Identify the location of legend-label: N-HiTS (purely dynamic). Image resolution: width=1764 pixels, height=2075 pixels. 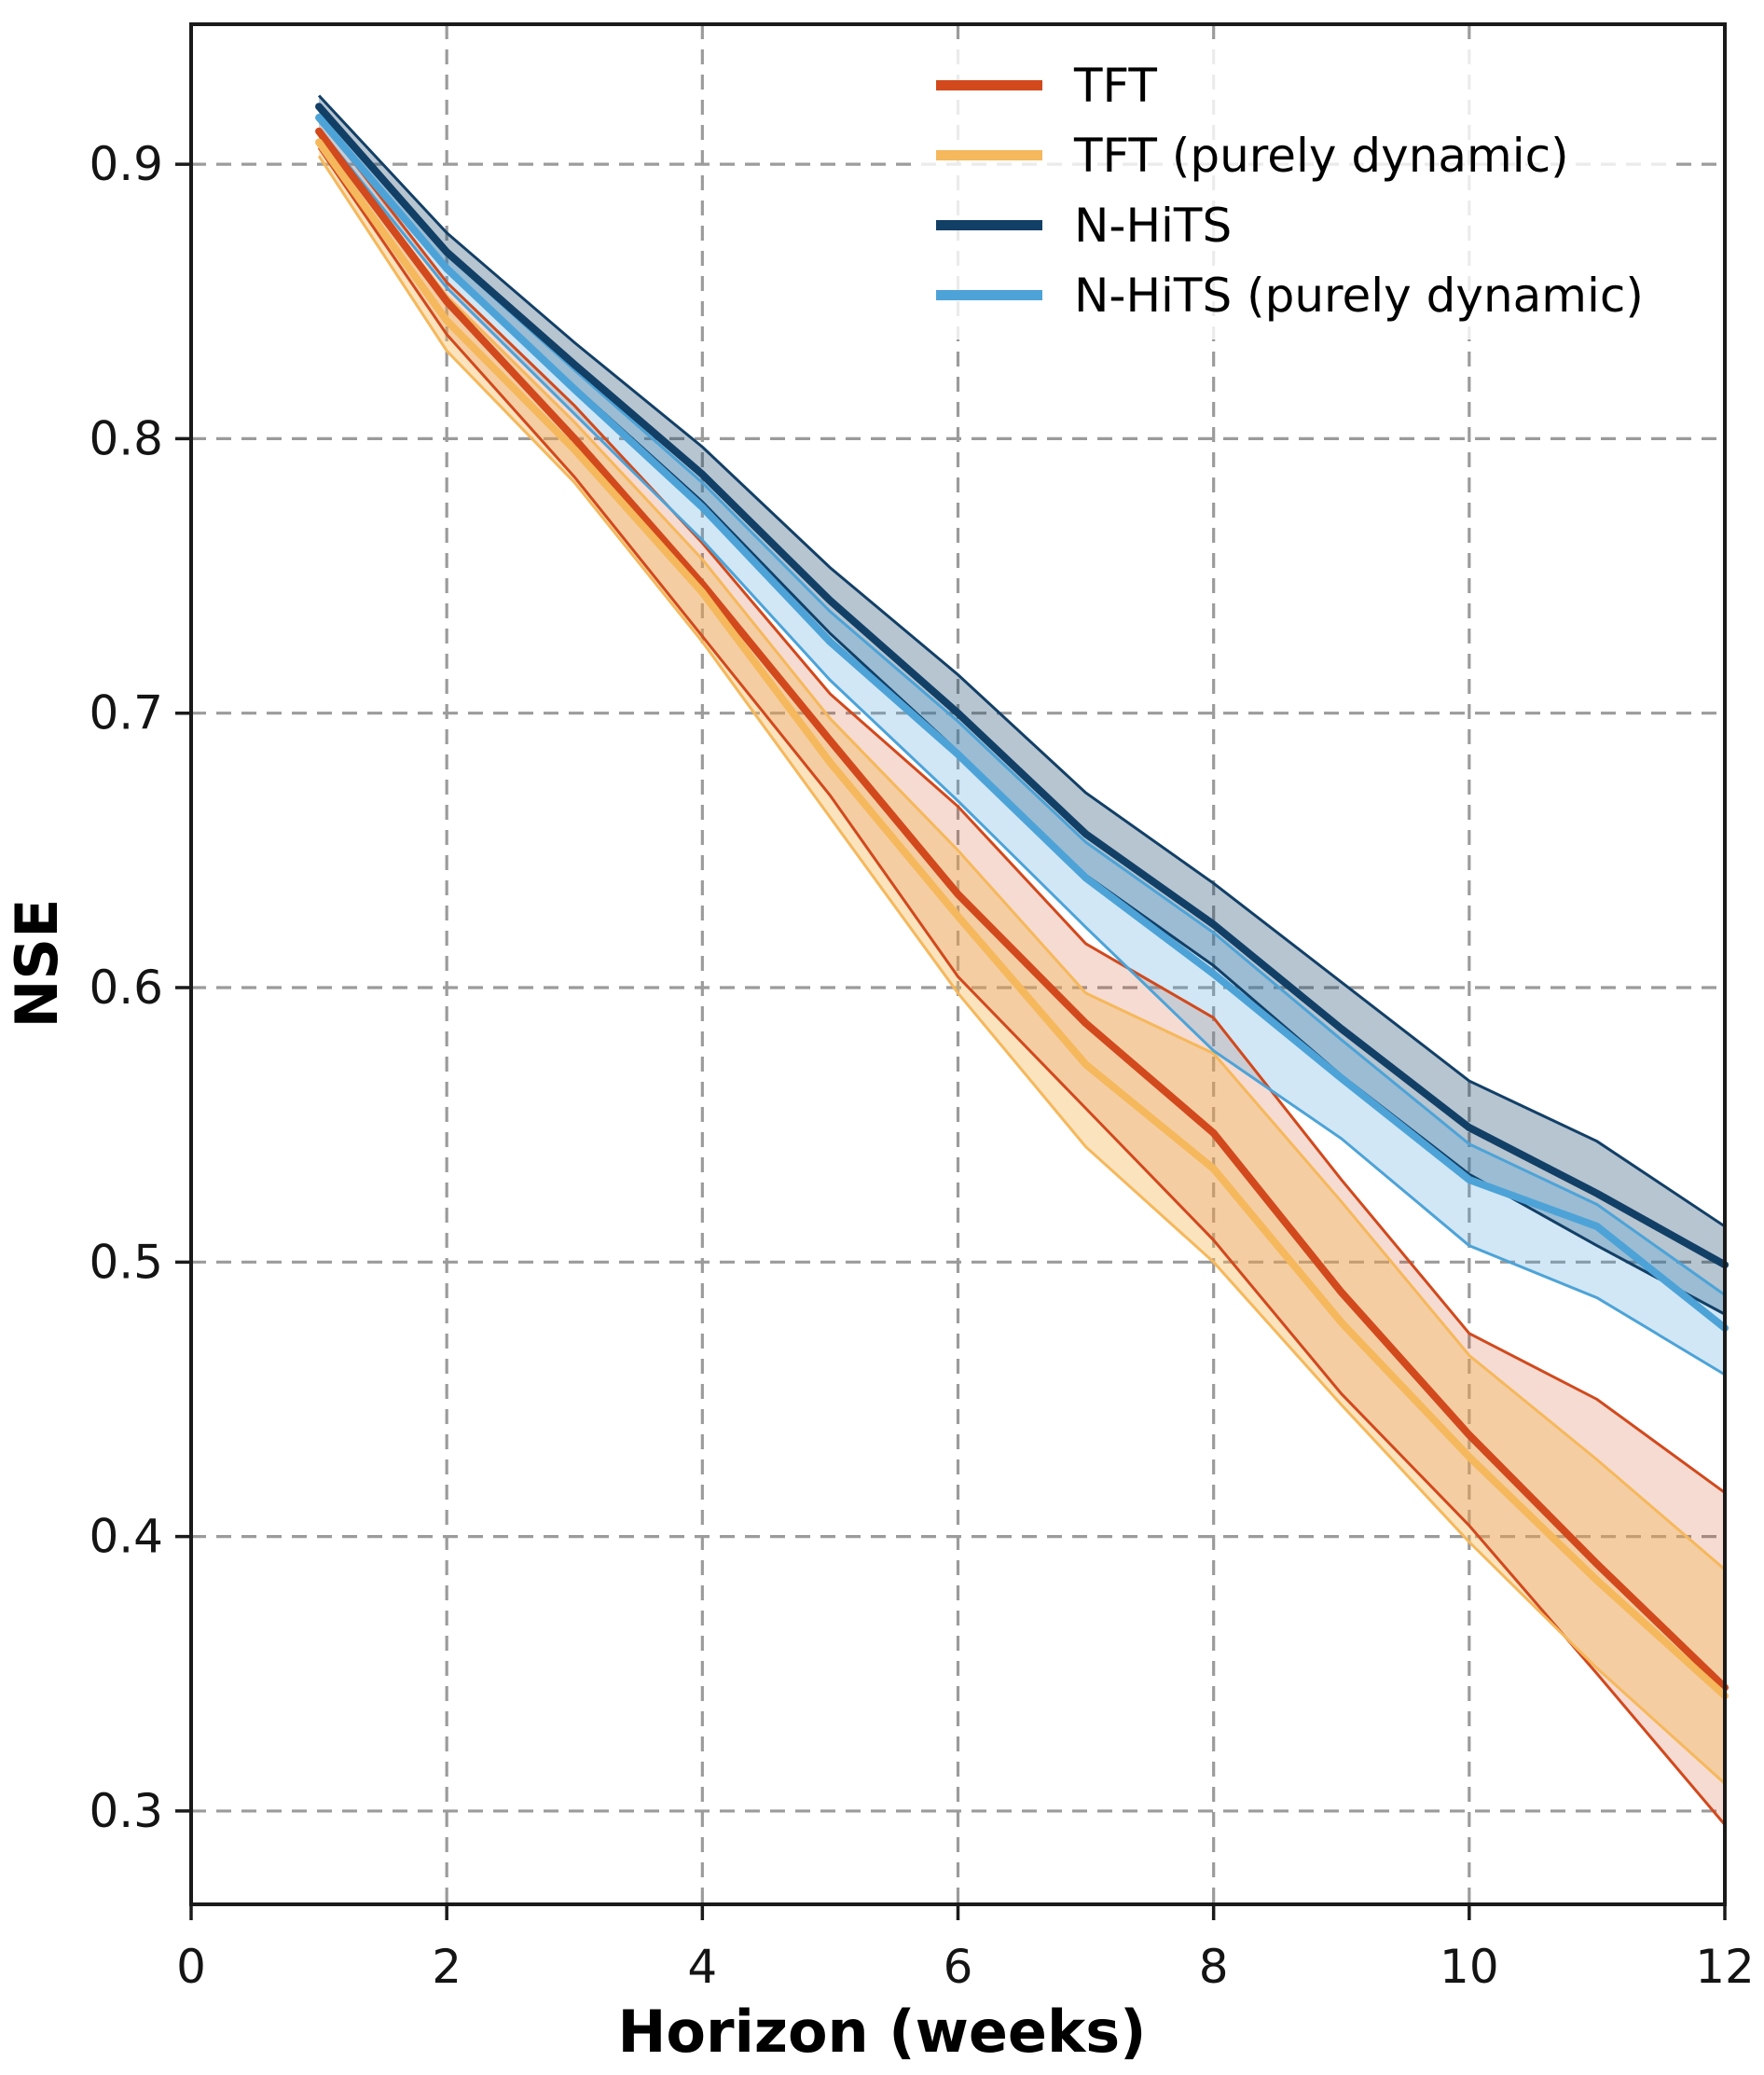
(1359, 295).